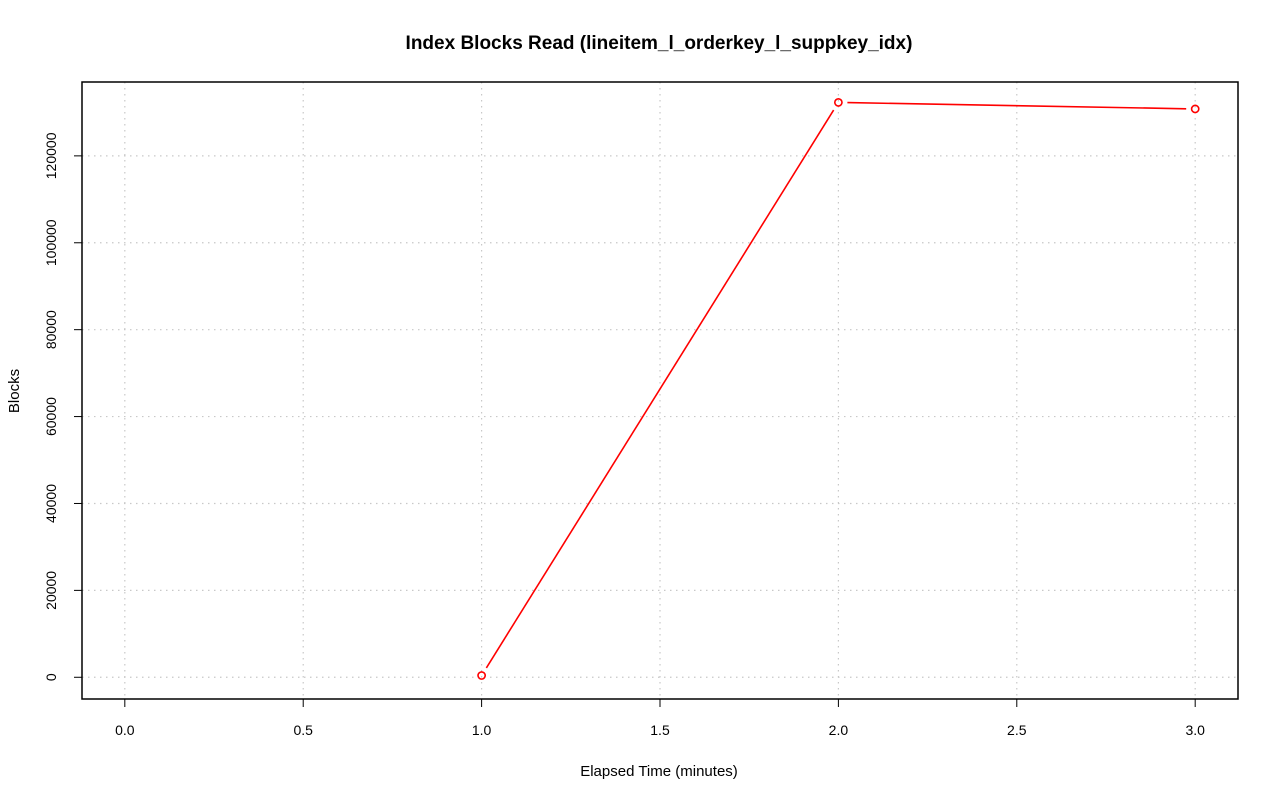  Describe the element at coordinates (51, 416) in the screenshot. I see `y-tick-label: 60000` at that location.